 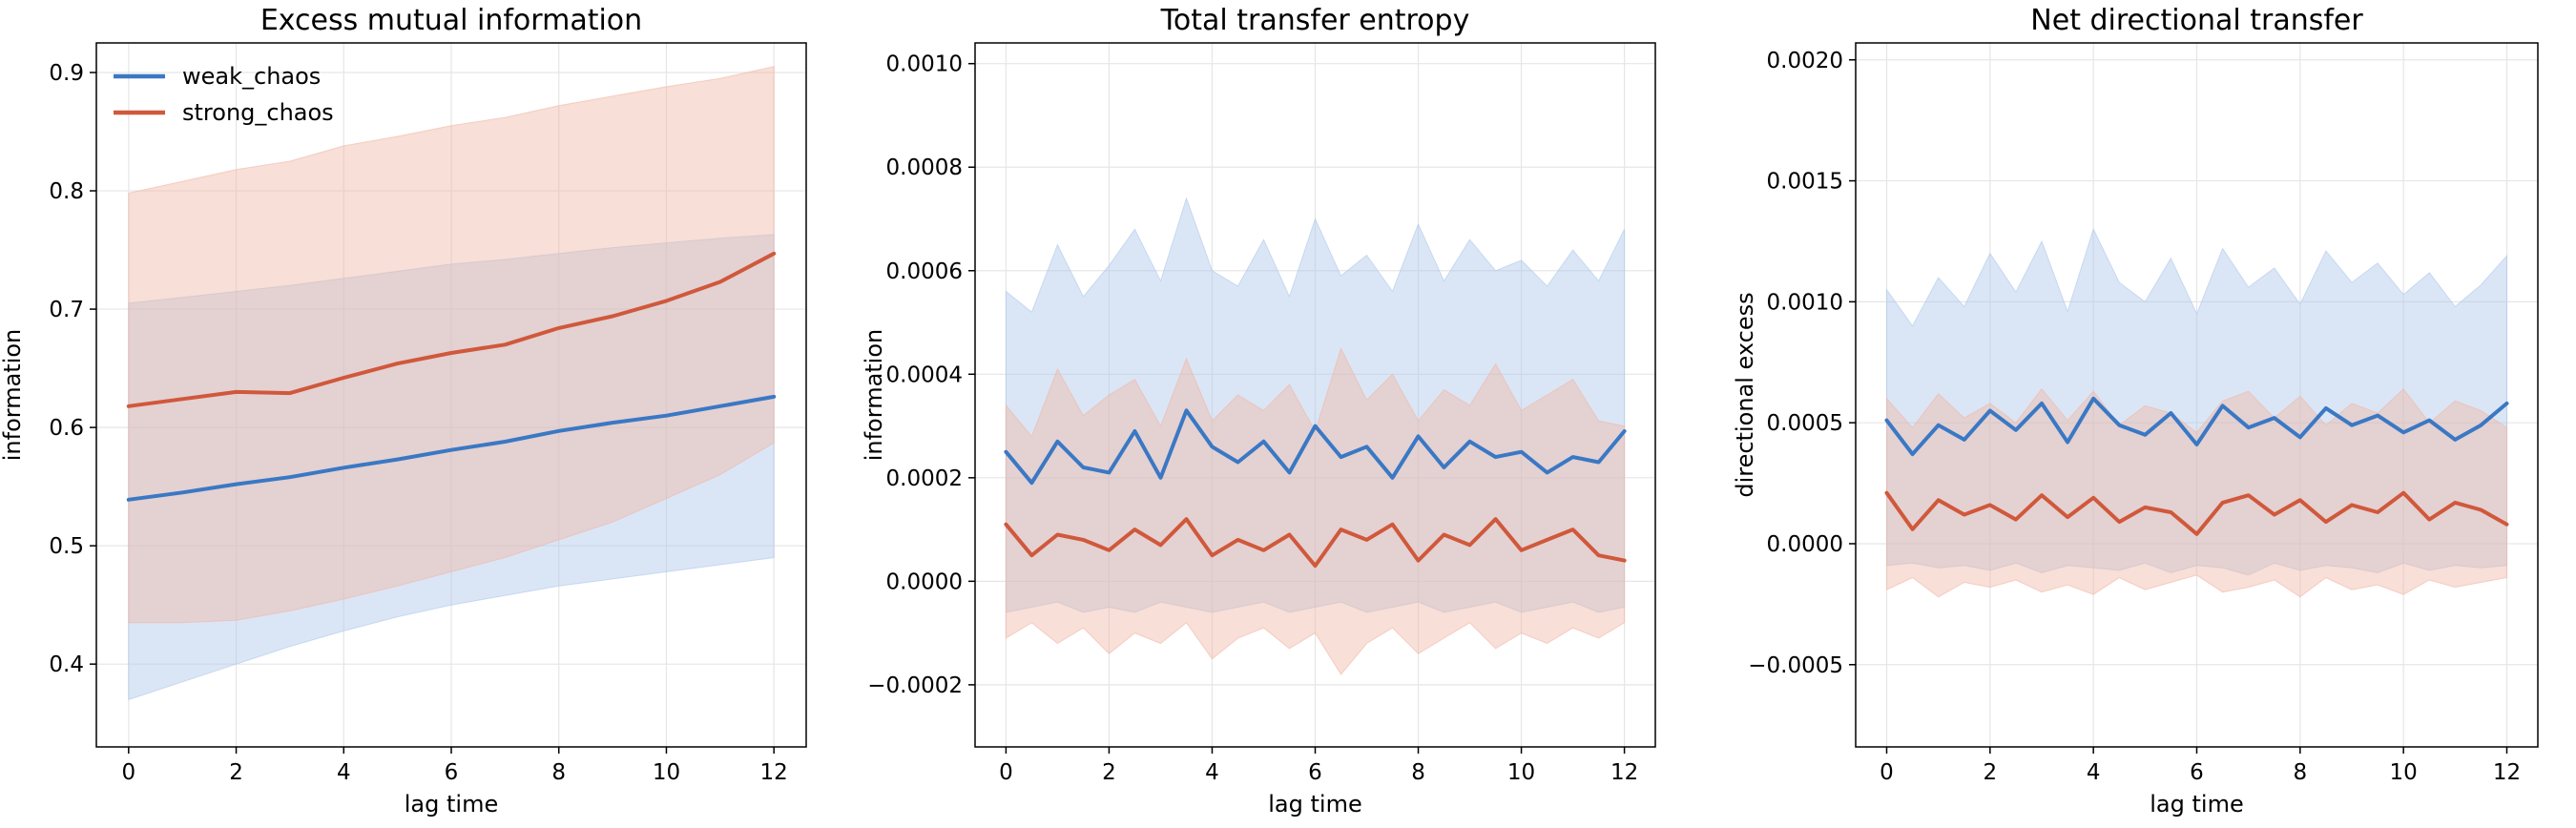 What do you see at coordinates (251, 76) in the screenshot?
I see `legend-label-weak_chaos: weak_chaos` at bounding box center [251, 76].